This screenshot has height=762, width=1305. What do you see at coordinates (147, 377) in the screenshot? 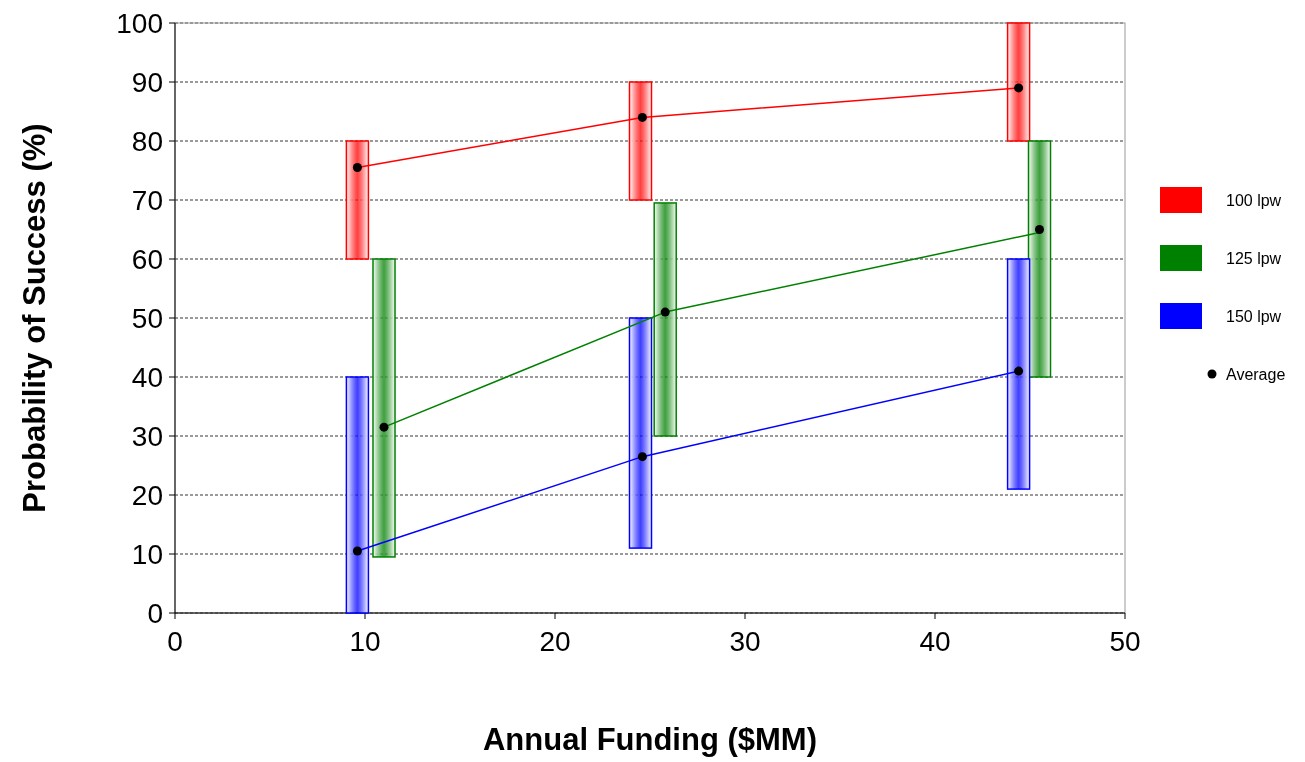
I see `y-tick-label: 40` at bounding box center [147, 377].